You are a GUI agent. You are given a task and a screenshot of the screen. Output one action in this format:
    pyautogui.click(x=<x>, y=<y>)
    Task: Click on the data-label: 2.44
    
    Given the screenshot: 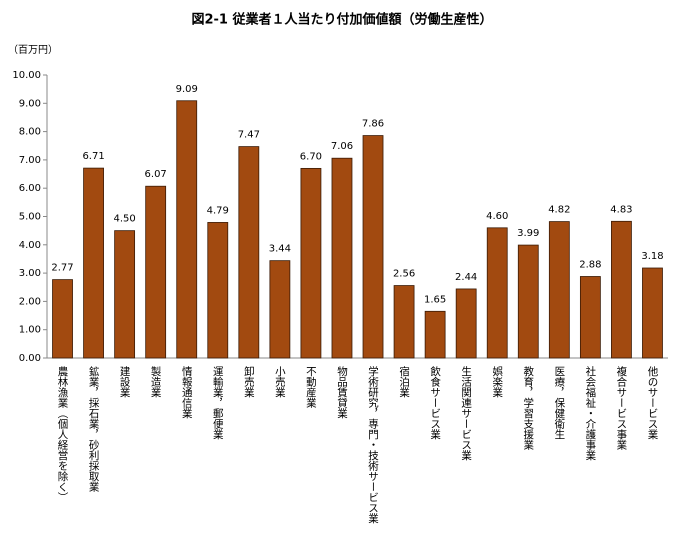 What is the action you would take?
    pyautogui.click(x=466, y=277)
    